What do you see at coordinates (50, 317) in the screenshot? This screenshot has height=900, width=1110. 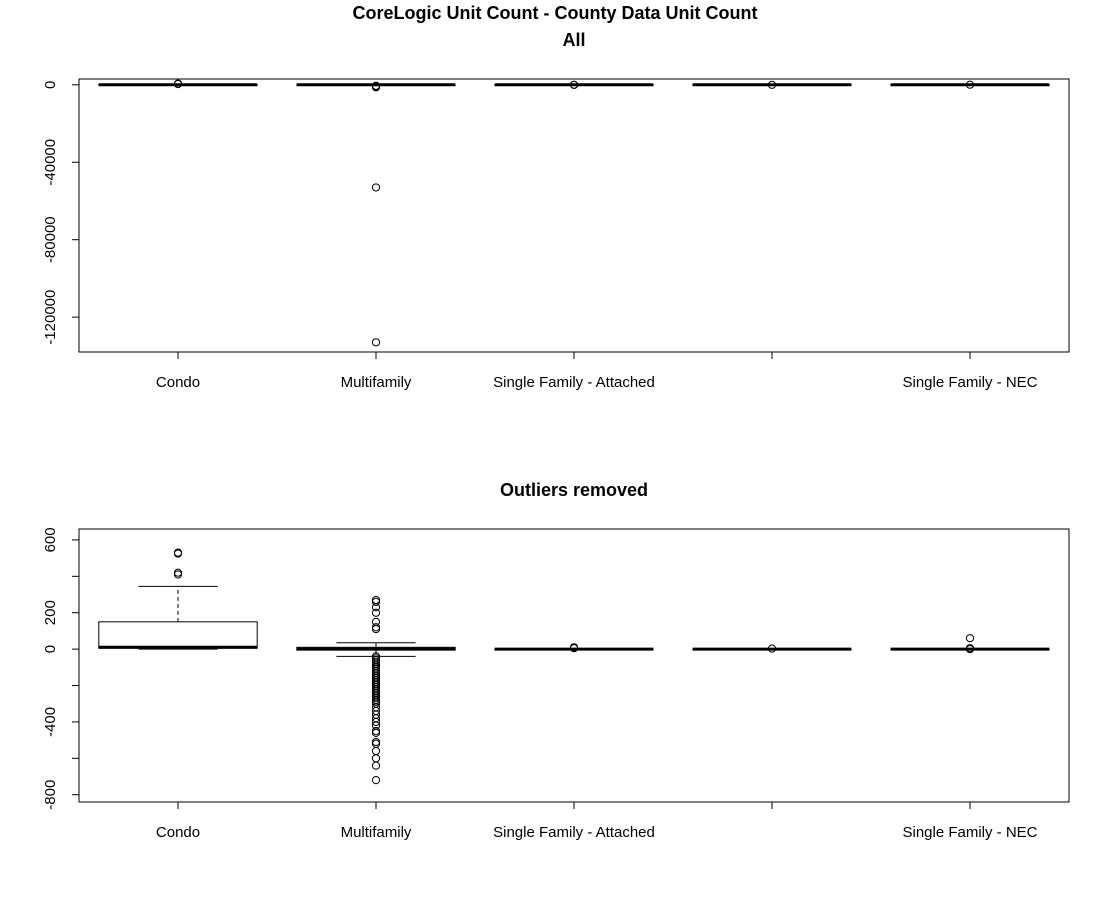 I see `y-tick-label: -120000` at bounding box center [50, 317].